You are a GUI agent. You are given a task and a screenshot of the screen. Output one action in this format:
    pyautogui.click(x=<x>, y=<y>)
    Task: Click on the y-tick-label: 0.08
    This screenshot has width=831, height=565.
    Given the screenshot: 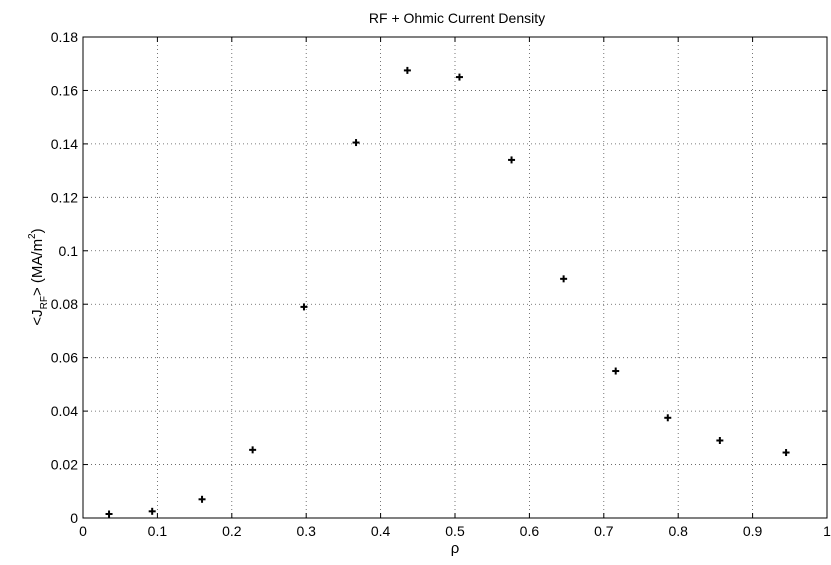 What is the action you would take?
    pyautogui.click(x=64, y=304)
    